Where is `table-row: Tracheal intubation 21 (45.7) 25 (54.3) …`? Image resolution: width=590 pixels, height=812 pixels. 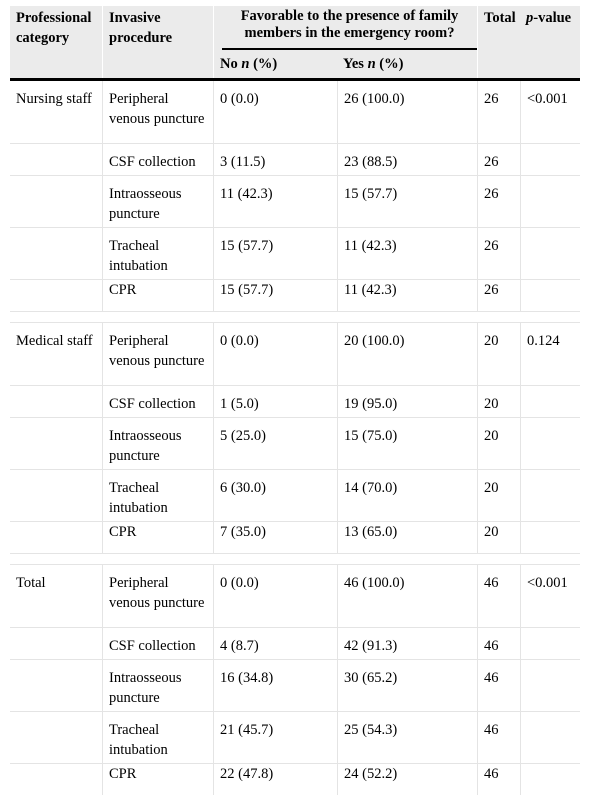 table-row: Tracheal intubation 21 (45.7) 25 (54.3) … is located at coordinates (295, 738).